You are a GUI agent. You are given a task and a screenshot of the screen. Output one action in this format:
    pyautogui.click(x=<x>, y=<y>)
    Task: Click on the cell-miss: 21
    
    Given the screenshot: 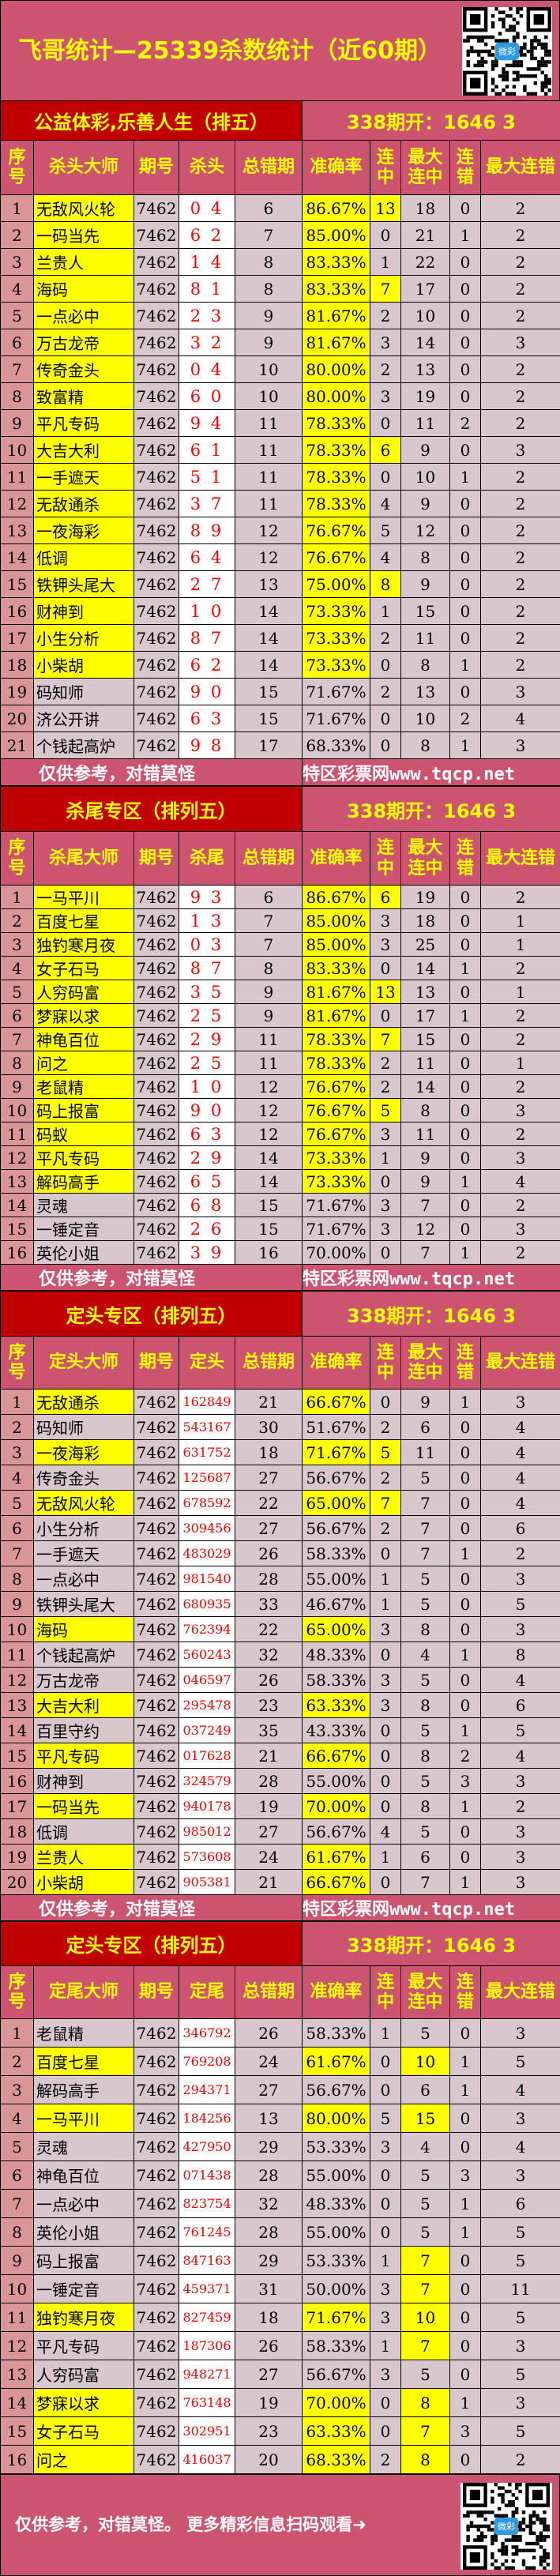 What is the action you would take?
    pyautogui.click(x=269, y=1883)
    